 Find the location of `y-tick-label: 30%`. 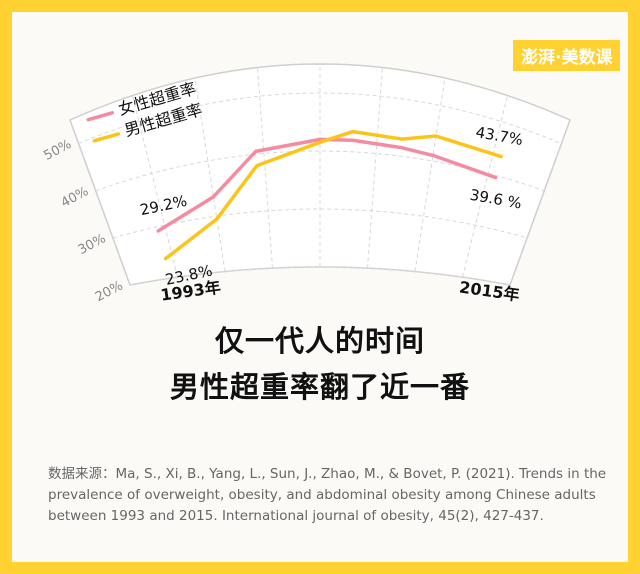

y-tick-label: 30% is located at coordinates (92, 244).